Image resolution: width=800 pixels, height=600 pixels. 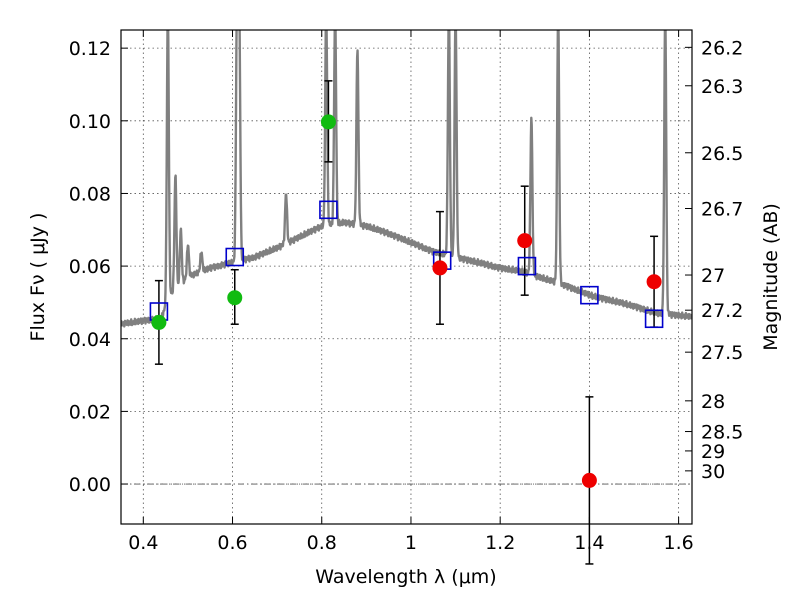 What do you see at coordinates (713, 472) in the screenshot?
I see `right-tick-label: 30` at bounding box center [713, 472].